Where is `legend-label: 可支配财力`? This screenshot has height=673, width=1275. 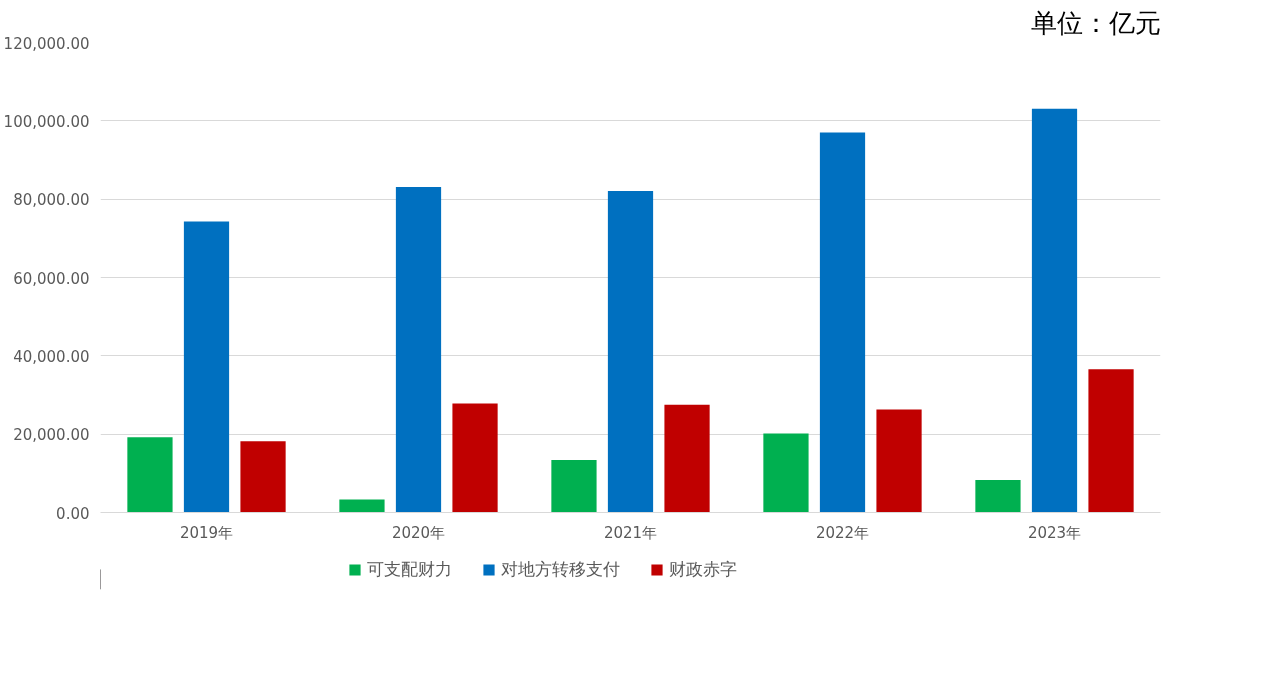
legend-label: 可支配财力 is located at coordinates (409, 569).